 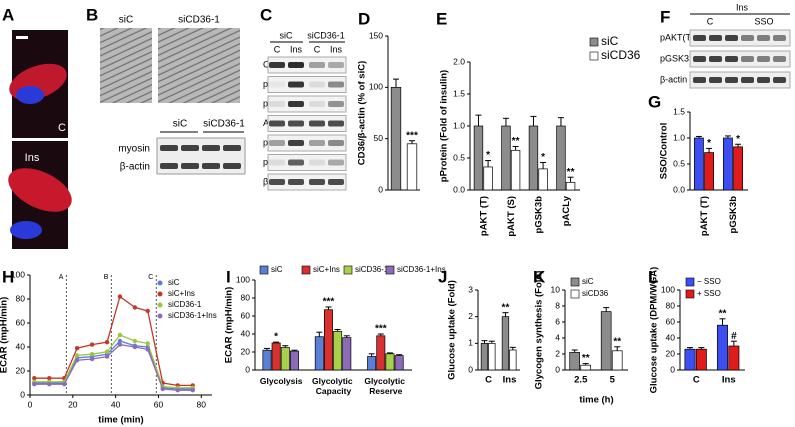 I want to click on nucleus, so click(x=30, y=95).